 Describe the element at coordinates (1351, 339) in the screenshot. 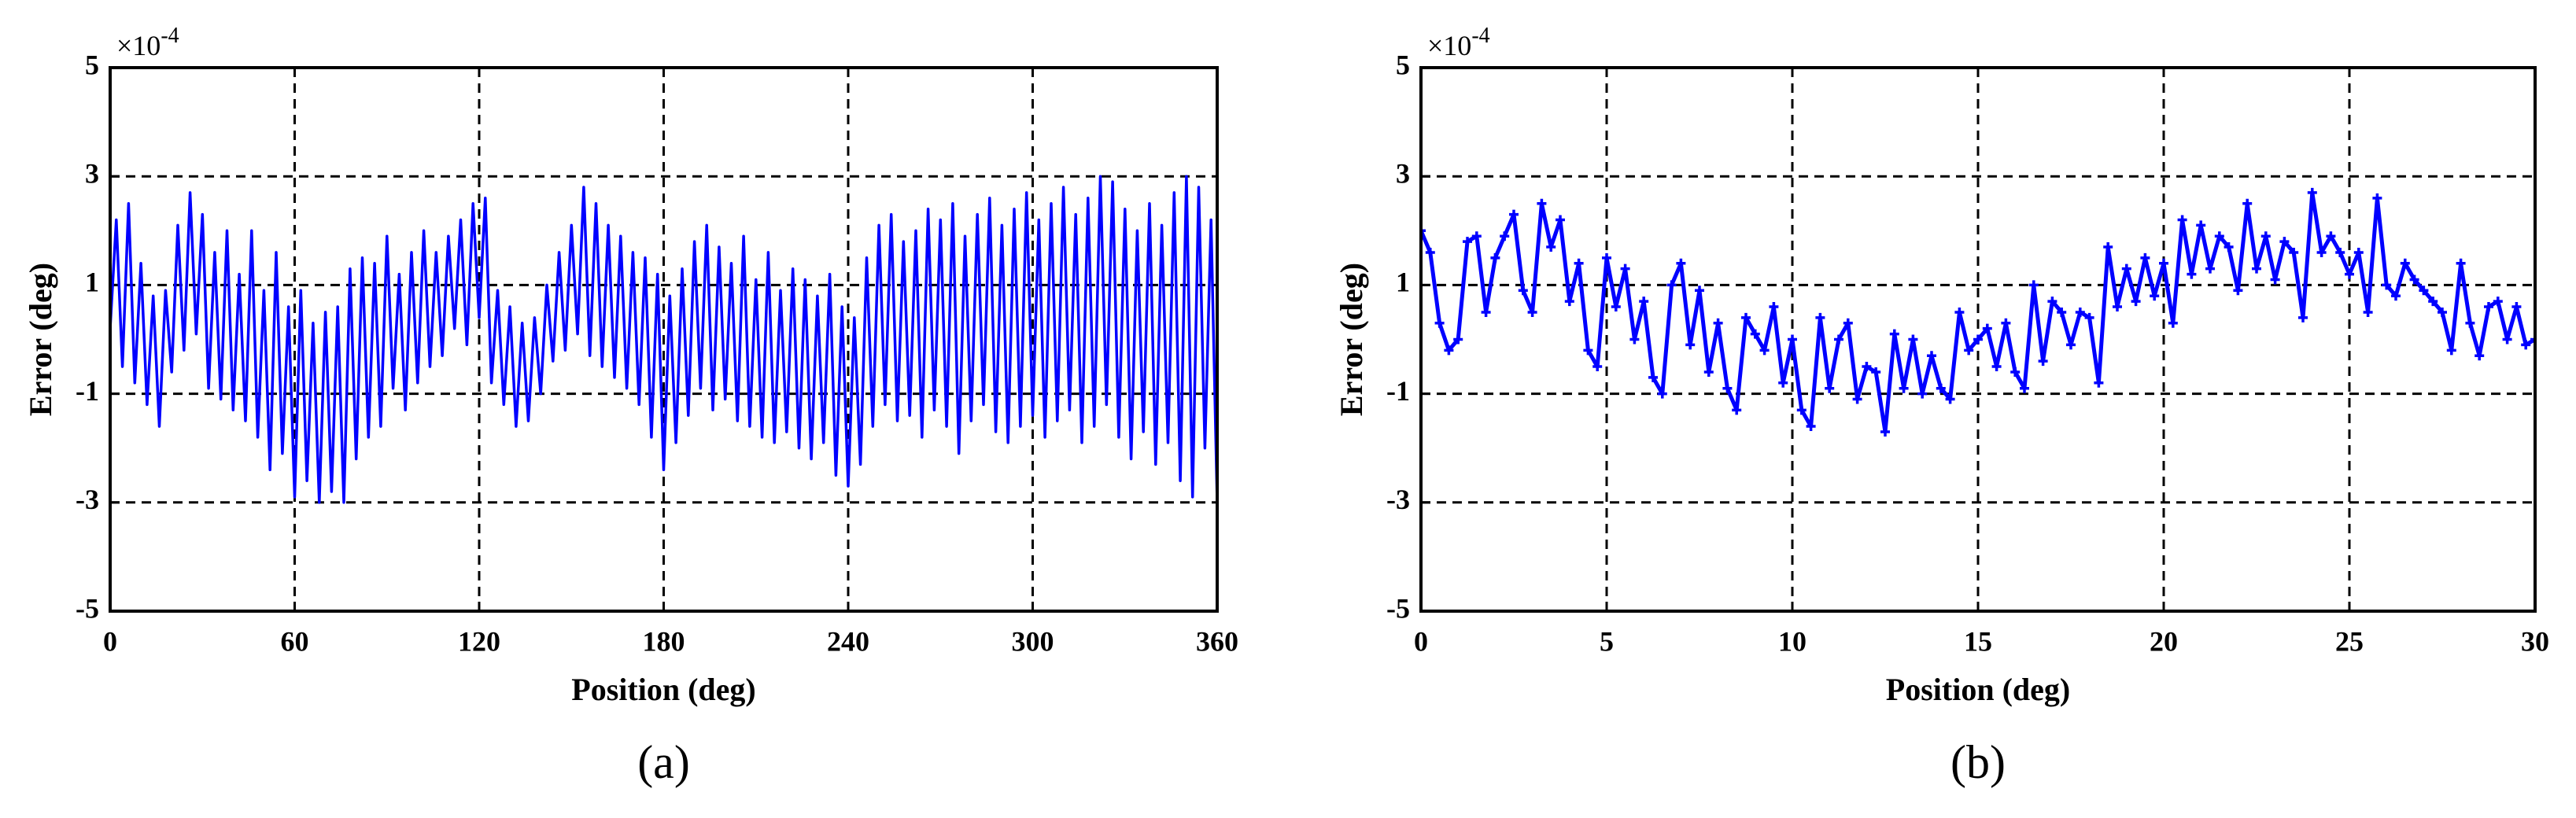

I see `y-axis-label: Error (deg)` at that location.